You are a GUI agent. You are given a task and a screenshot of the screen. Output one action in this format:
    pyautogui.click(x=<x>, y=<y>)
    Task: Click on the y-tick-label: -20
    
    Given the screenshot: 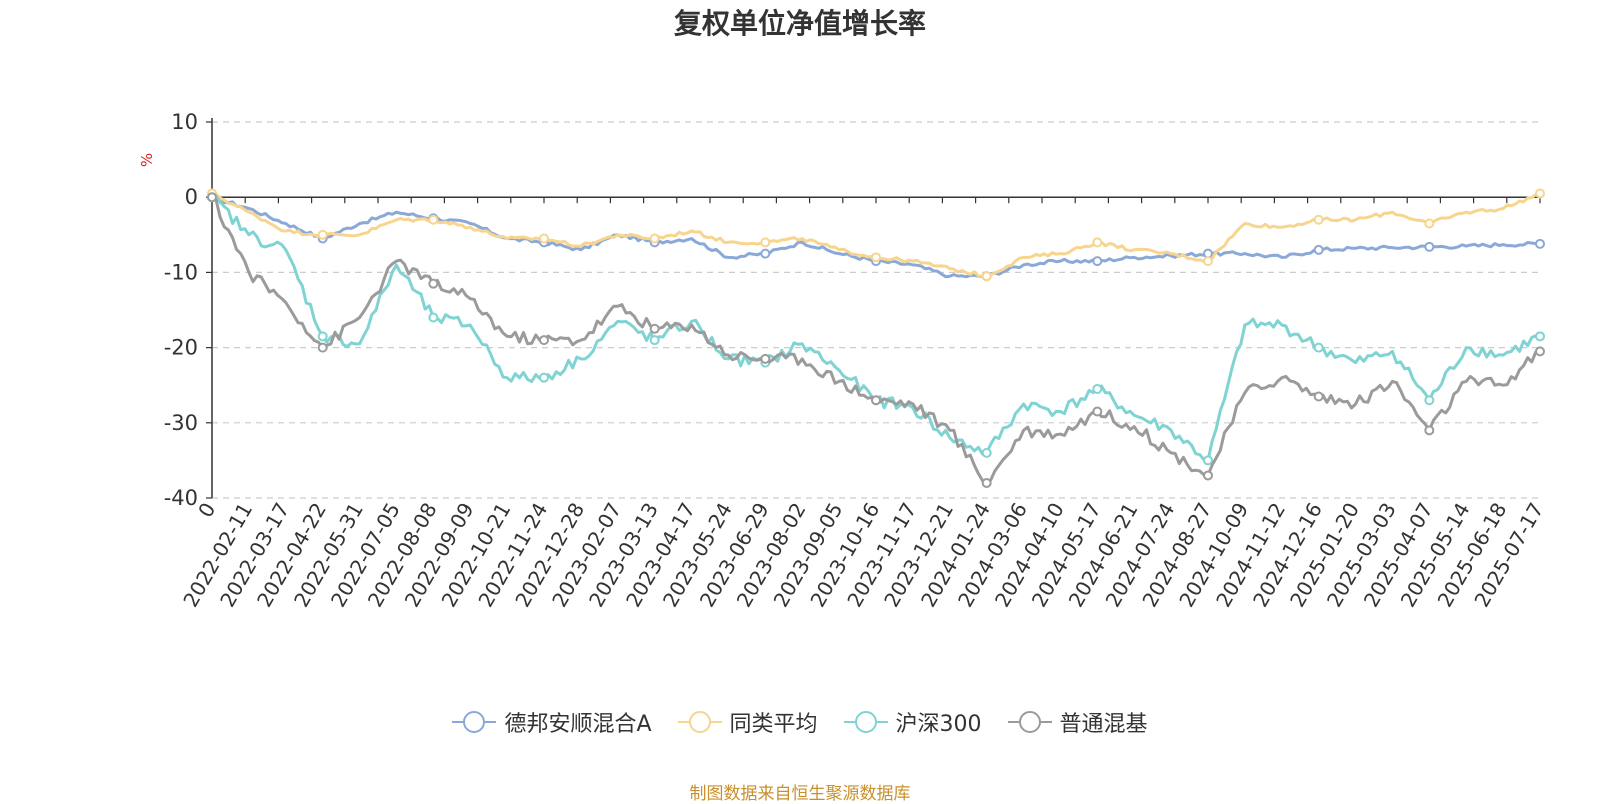 What is the action you would take?
    pyautogui.click(x=181, y=348)
    